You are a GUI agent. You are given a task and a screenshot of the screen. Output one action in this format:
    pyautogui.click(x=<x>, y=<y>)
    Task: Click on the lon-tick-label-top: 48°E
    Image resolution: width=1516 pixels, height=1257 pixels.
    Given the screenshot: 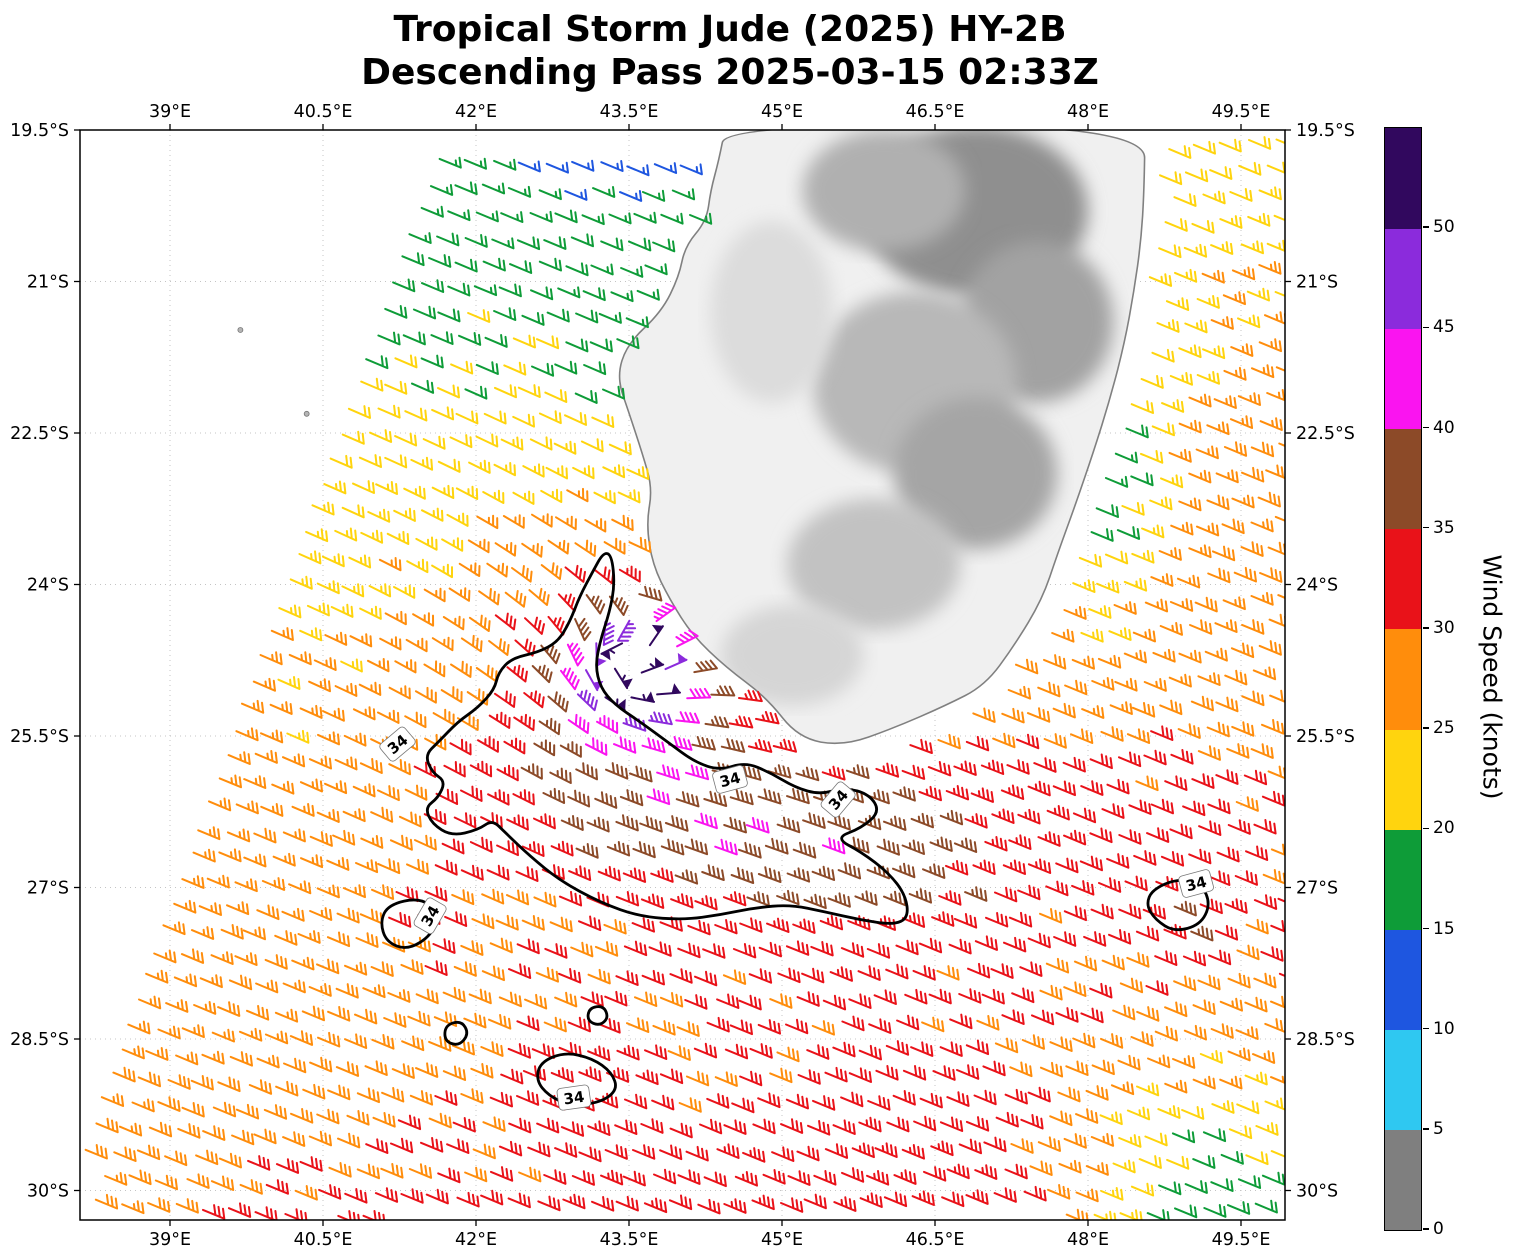 What is the action you would take?
    pyautogui.click(x=1088, y=112)
    